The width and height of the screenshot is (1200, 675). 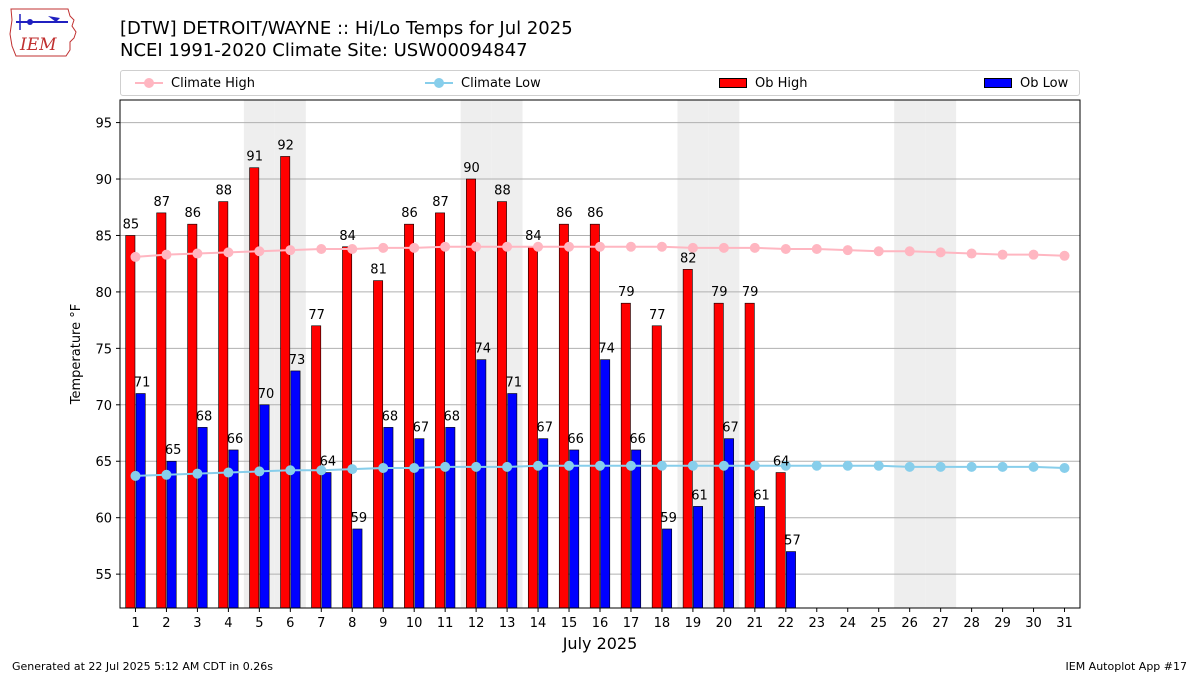 I want to click on x-tick-label: 17, so click(x=631, y=623).